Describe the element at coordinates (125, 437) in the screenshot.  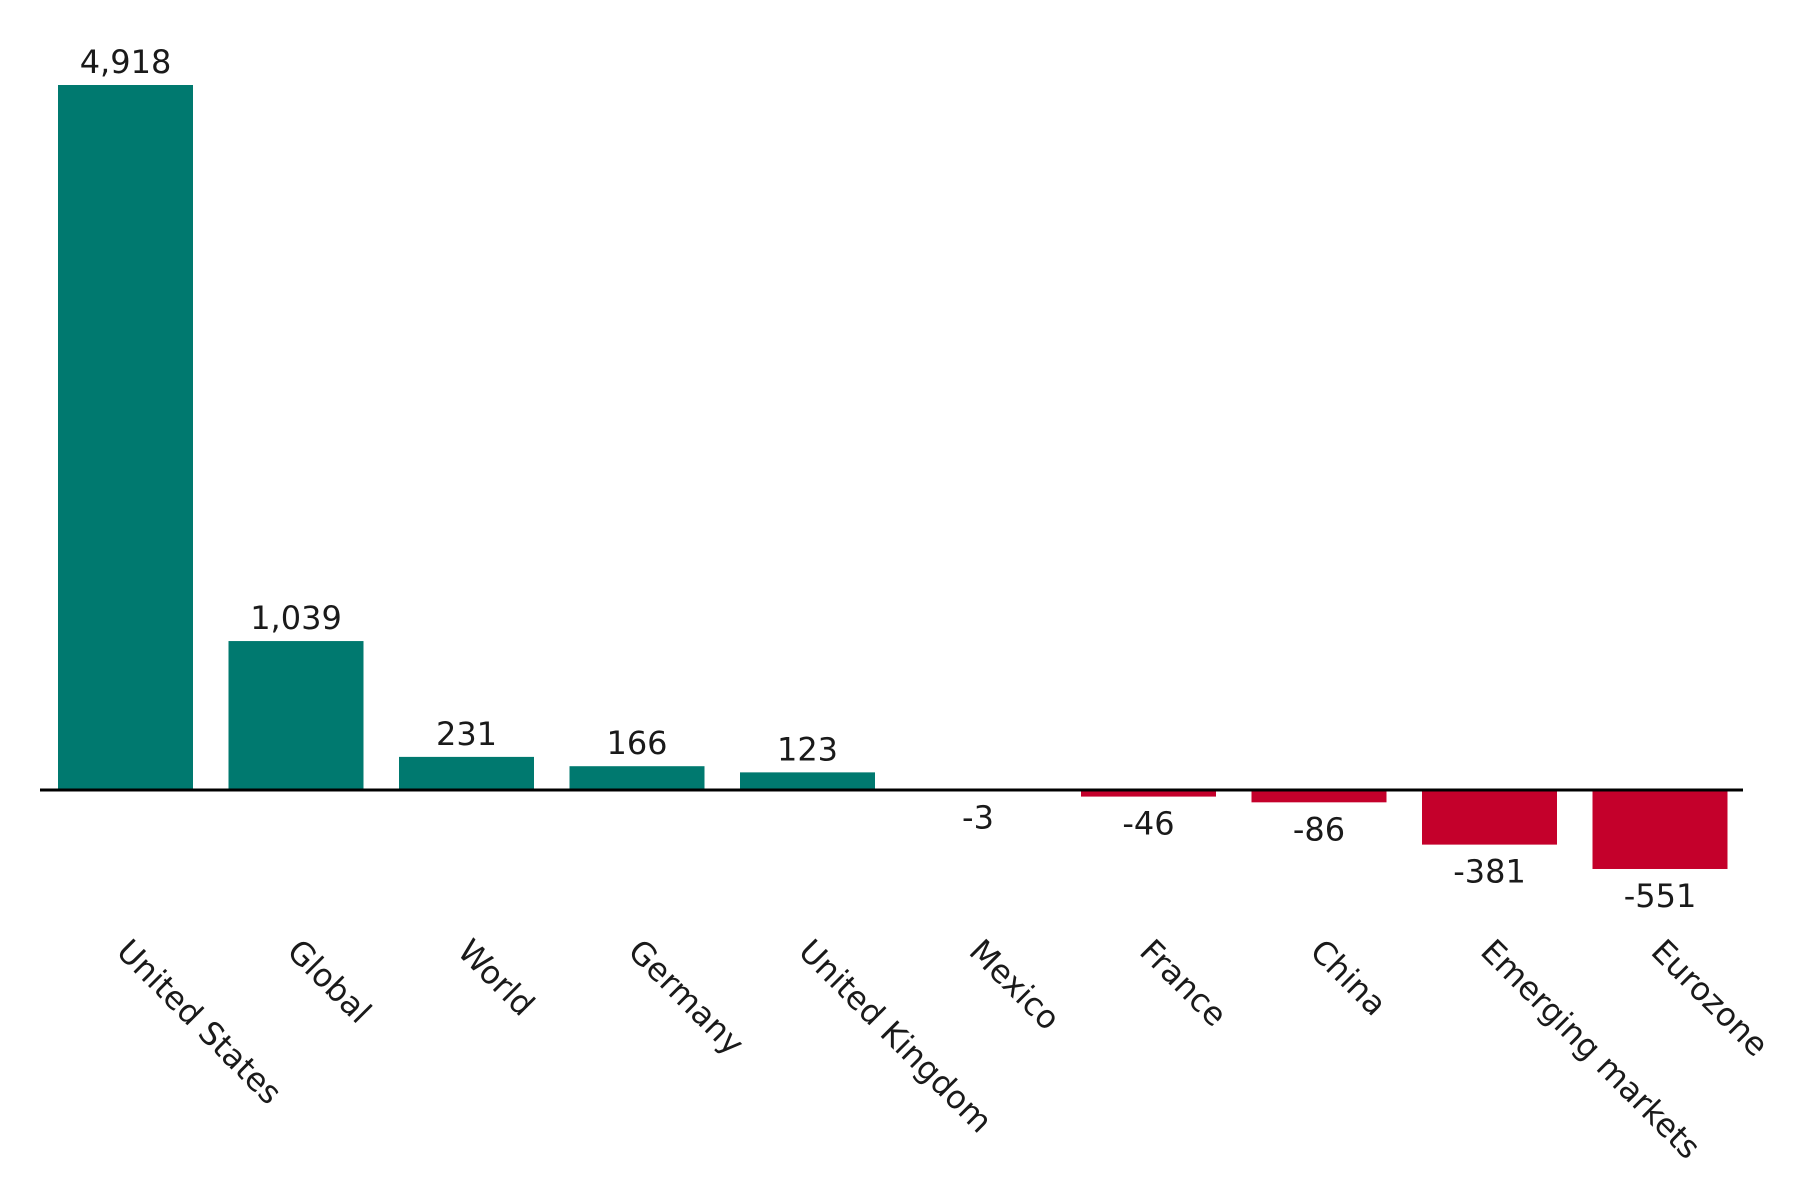
I see `bar-united-states` at that location.